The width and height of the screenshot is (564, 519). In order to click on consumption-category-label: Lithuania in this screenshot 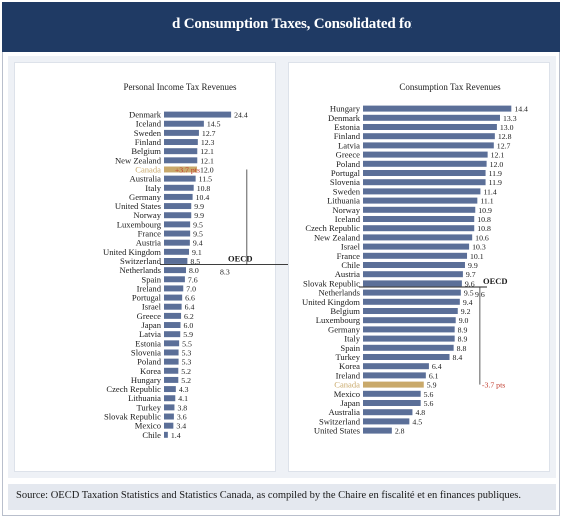, I will do `click(343, 201)`.